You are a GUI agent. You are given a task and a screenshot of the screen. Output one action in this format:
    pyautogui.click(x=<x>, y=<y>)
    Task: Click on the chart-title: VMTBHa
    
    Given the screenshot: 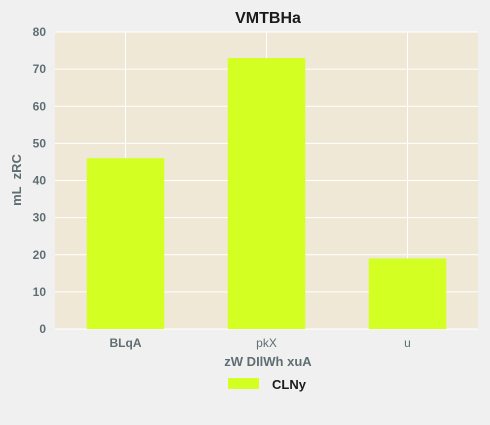 What is the action you would take?
    pyautogui.click(x=268, y=18)
    